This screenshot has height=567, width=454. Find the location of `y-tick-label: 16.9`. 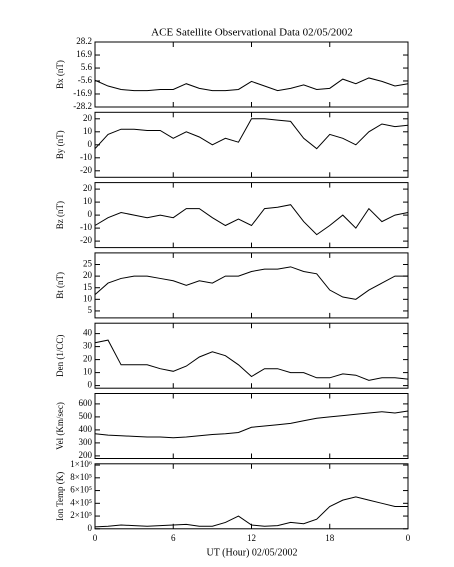

y-tick-label: 16.9 is located at coordinates (84, 54).